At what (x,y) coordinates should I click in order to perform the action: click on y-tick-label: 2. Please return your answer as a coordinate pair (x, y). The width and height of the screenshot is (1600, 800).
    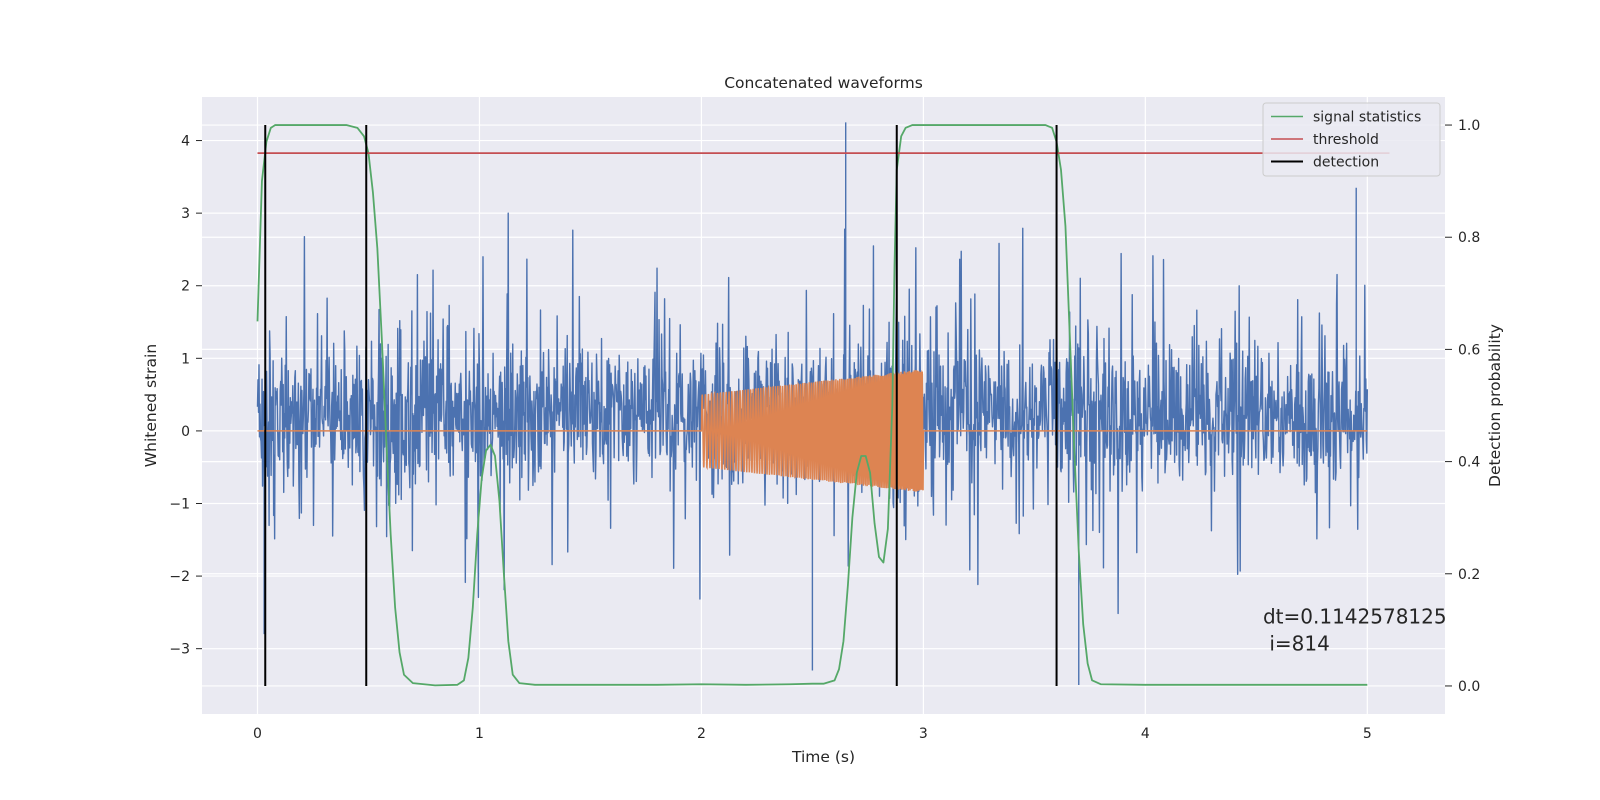
    Looking at the image, I should click on (185, 287).